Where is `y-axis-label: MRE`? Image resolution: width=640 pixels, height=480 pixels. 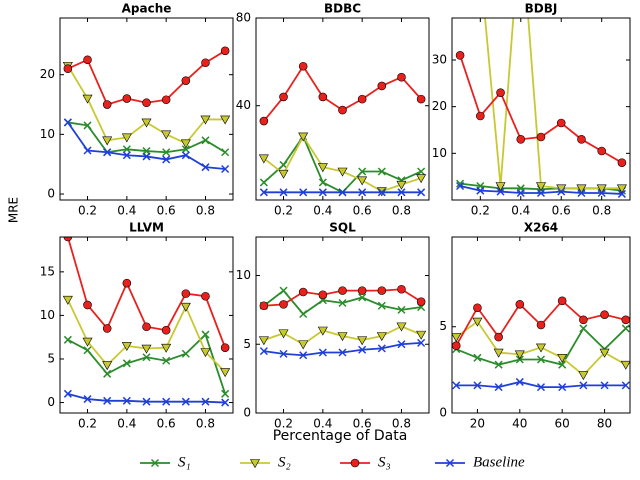 y-axis-label: MRE is located at coordinates (14, 210).